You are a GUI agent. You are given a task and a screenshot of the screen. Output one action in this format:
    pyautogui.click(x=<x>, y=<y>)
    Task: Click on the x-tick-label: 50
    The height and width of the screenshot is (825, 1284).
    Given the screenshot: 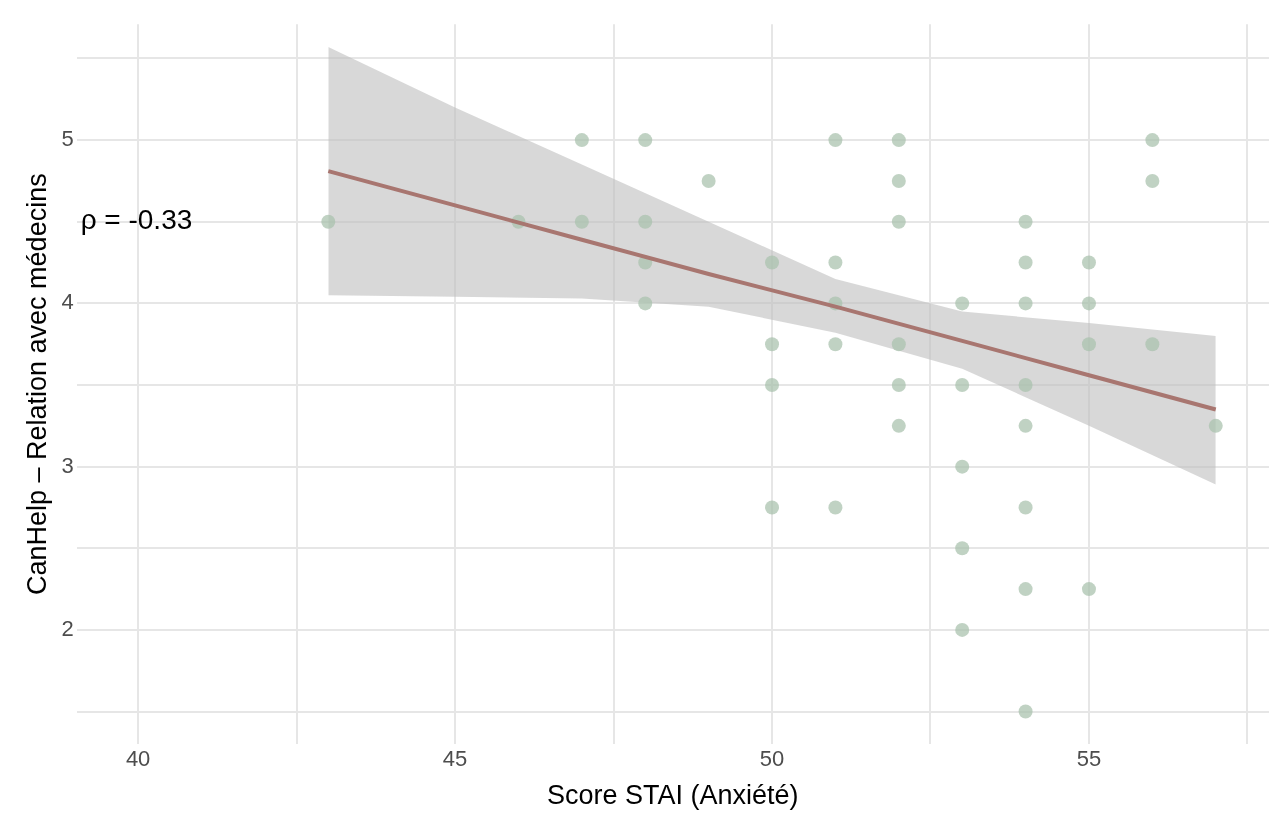 What is the action you would take?
    pyautogui.click(x=772, y=759)
    